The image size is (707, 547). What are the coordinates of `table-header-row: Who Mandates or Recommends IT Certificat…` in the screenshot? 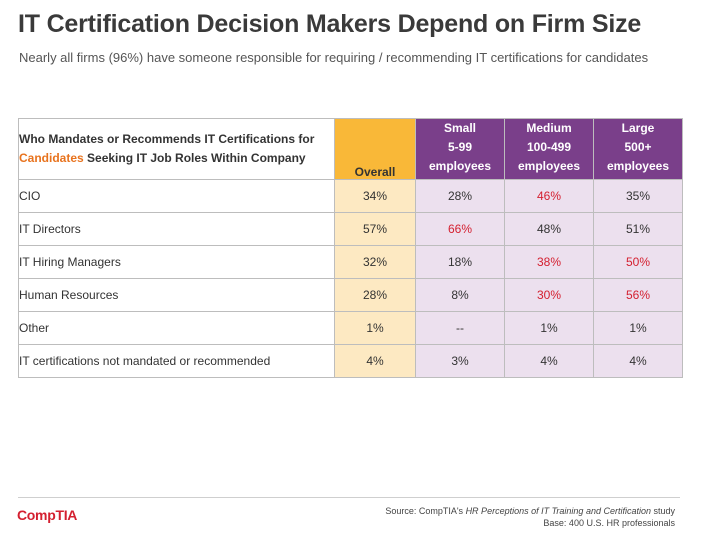 It's located at (350, 149).